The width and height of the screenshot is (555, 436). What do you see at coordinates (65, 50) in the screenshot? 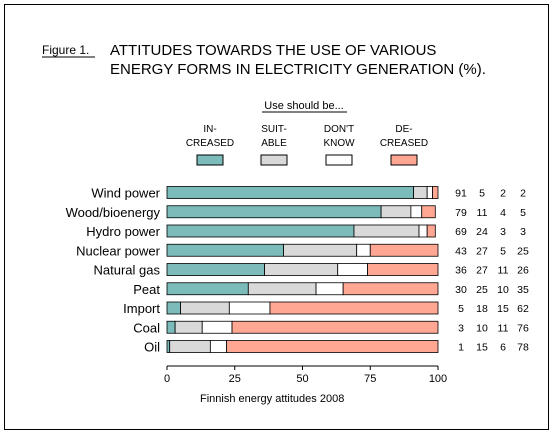
I see `figure-label: Figure 1.` at bounding box center [65, 50].